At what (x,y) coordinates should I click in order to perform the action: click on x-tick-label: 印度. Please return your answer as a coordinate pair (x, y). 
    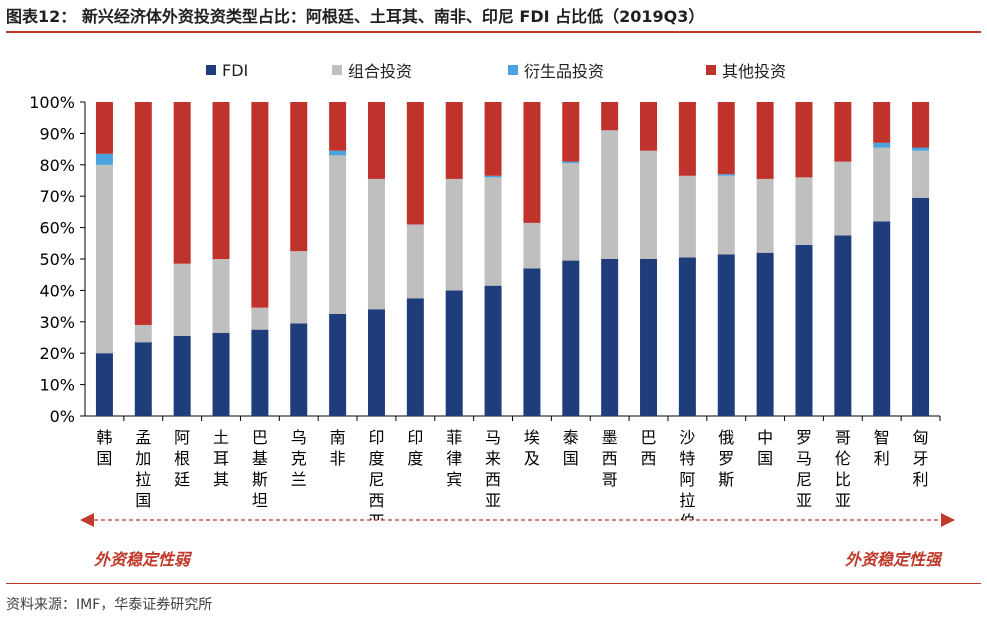
    Looking at the image, I should click on (415, 448).